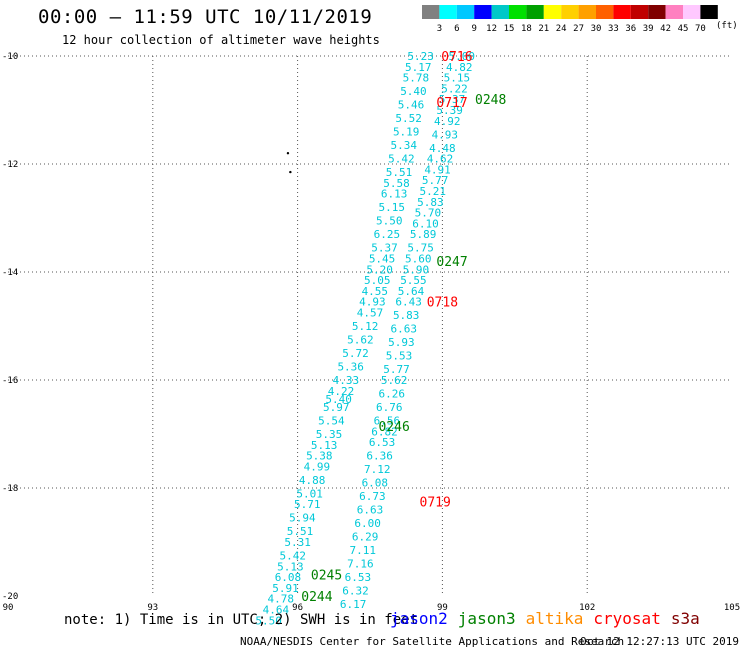  What do you see at coordinates (408, 118) in the screenshot?
I see `swh-value-label: 5.52` at bounding box center [408, 118].